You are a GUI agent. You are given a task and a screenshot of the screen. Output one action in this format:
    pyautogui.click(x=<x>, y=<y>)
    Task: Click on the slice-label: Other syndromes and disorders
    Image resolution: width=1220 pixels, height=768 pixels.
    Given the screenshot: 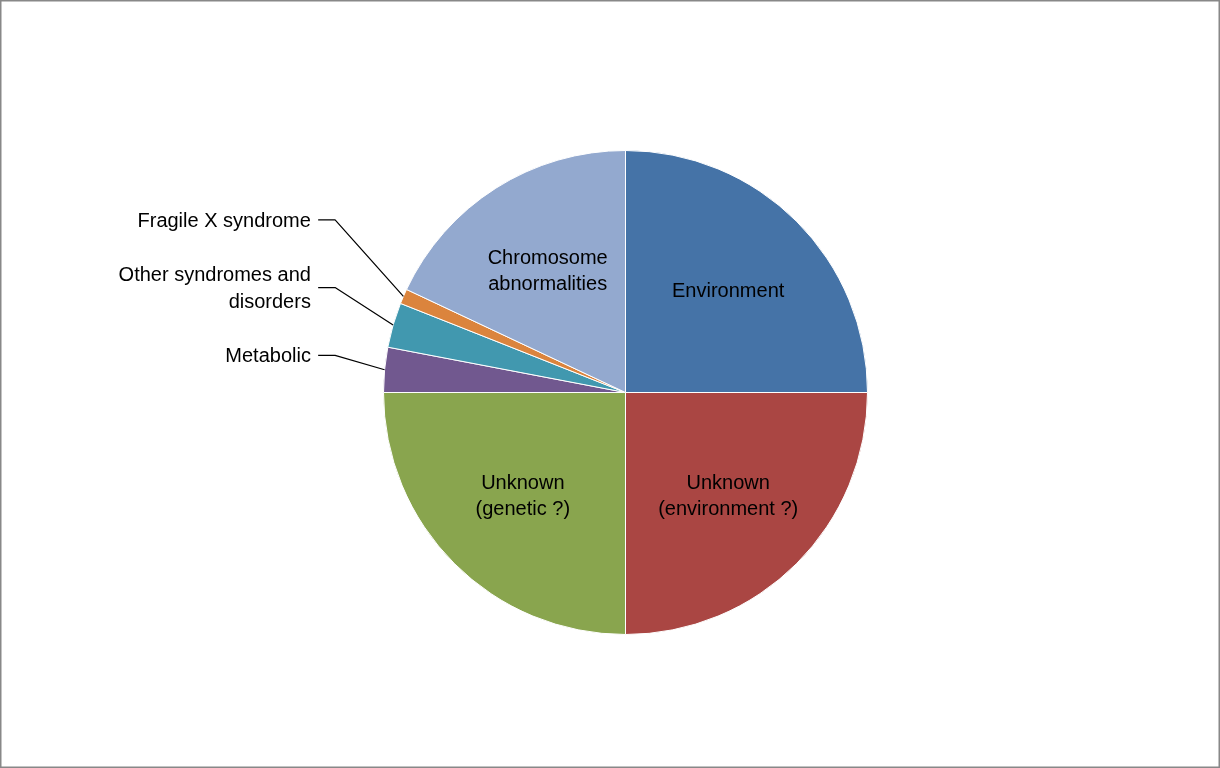 What is the action you would take?
    pyautogui.click(x=214, y=287)
    